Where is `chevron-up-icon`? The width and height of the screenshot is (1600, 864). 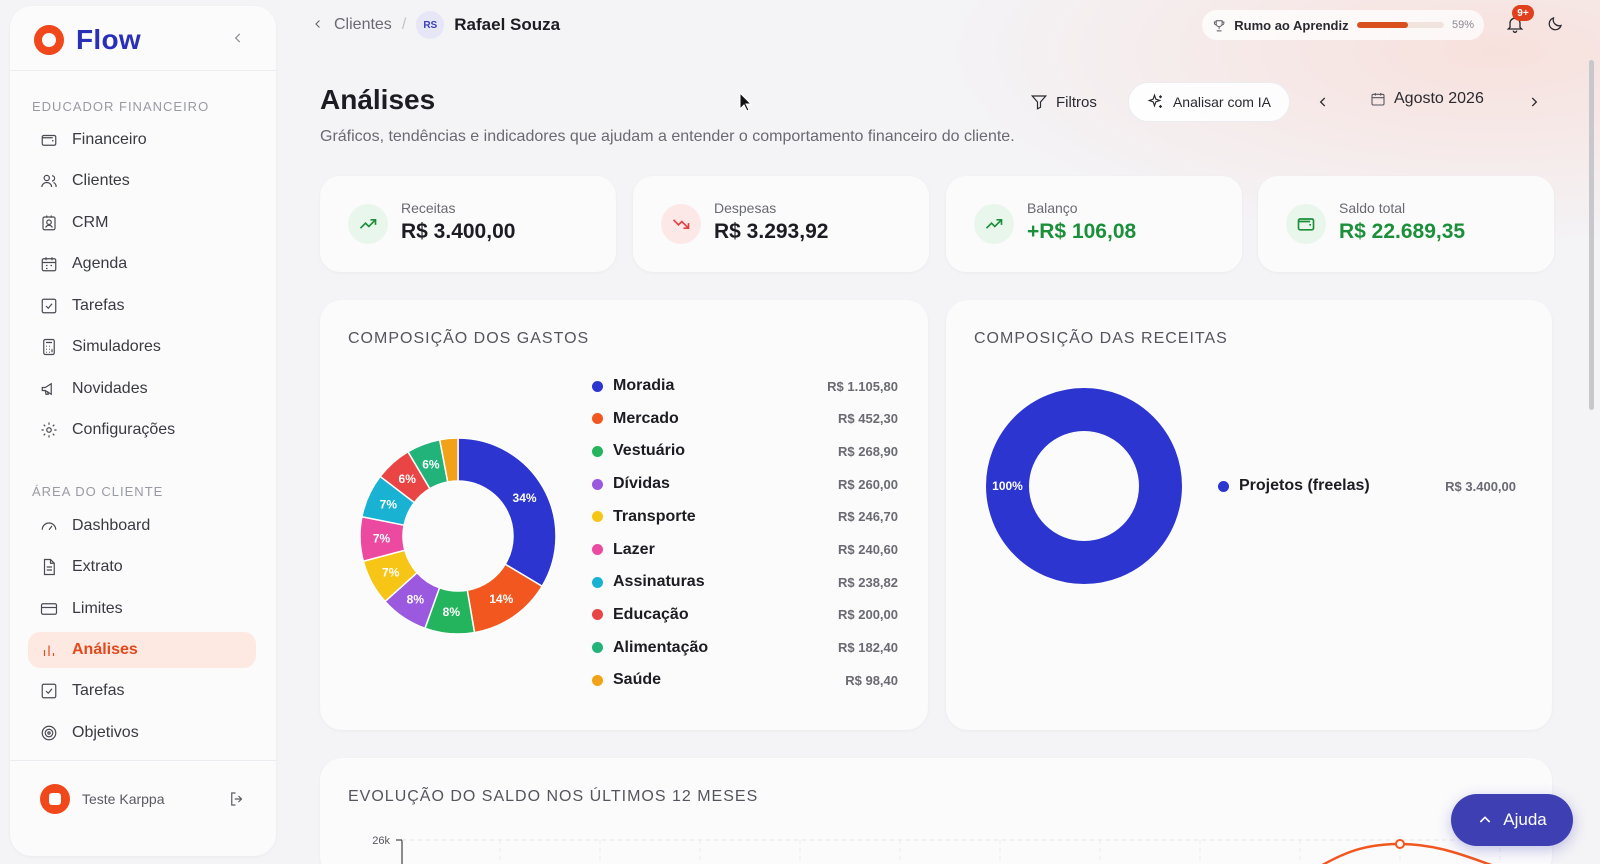 chevron-up-icon is located at coordinates (1485, 819).